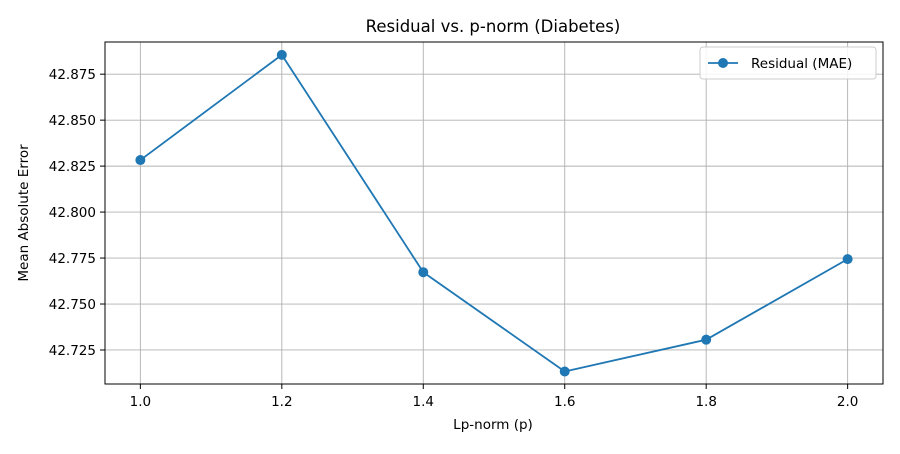 The image size is (900, 454). Describe the element at coordinates (493, 425) in the screenshot. I see `x-axis-label: Lp-norm (p)` at that location.